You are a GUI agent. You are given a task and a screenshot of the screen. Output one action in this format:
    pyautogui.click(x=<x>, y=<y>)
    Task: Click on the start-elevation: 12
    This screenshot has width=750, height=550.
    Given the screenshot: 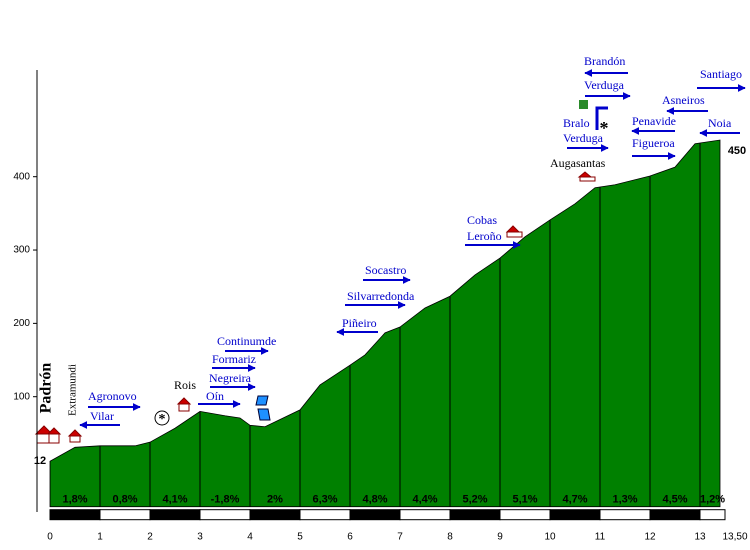 What is the action you would take?
    pyautogui.click(x=40, y=461)
    